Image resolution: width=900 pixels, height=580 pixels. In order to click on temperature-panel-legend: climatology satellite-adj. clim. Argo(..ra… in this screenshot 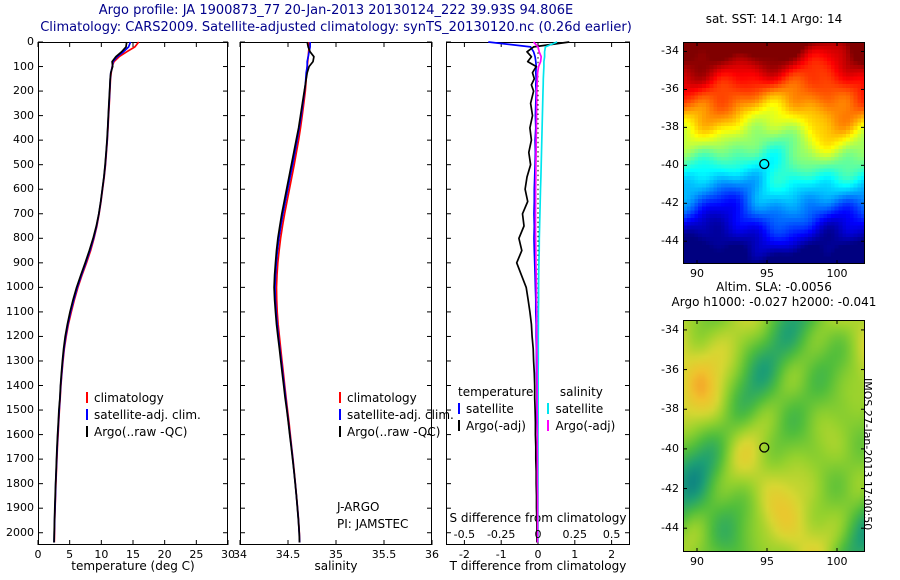, I will do `click(143, 414)`.